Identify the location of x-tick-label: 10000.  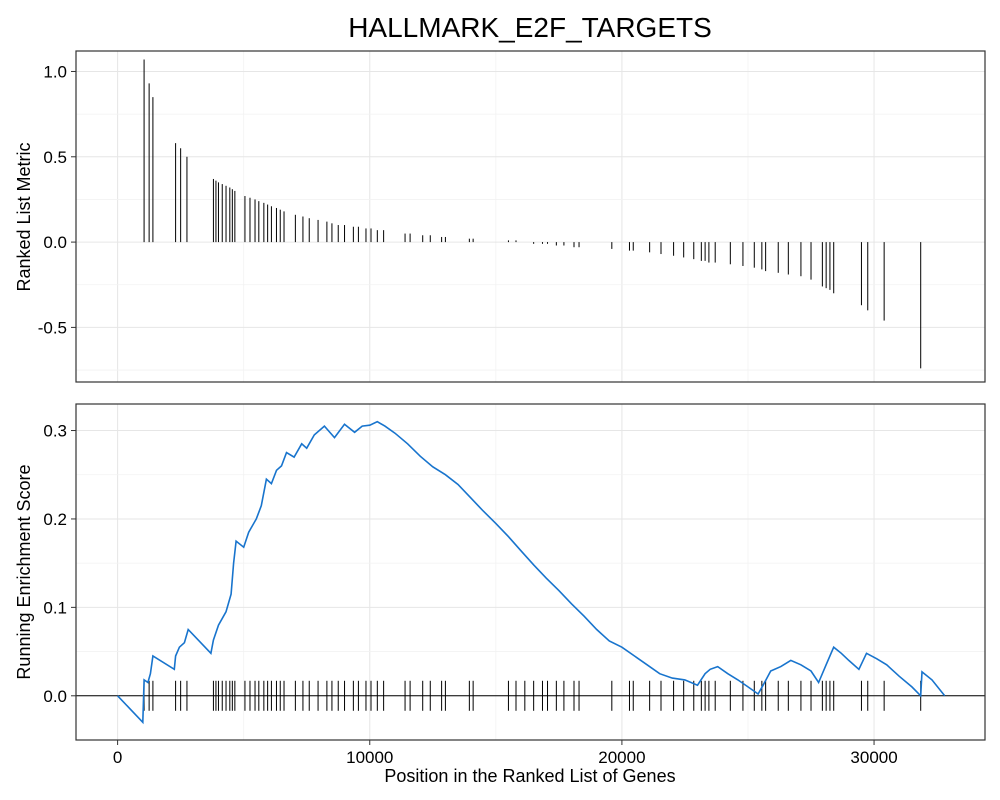
(369, 757).